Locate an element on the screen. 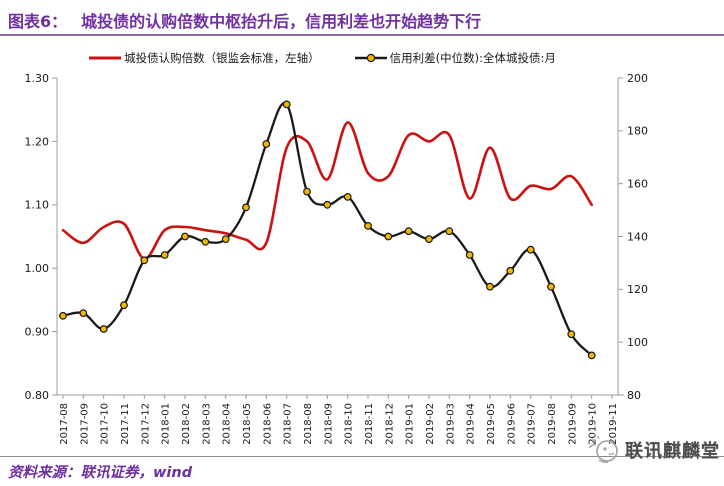  x-axis-label: 2018-11 is located at coordinates (369, 424).